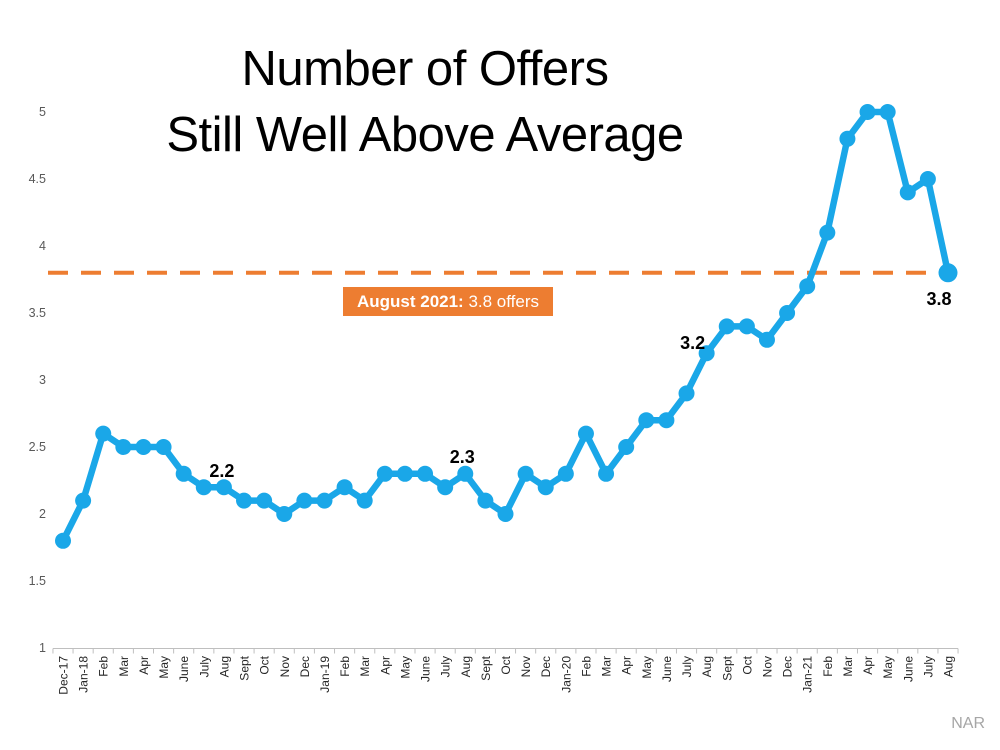 Image resolution: width=1000 pixels, height=750 pixels. What do you see at coordinates (501, 301) in the screenshot?
I see `callout-value-label: 3.8 offers` at bounding box center [501, 301].